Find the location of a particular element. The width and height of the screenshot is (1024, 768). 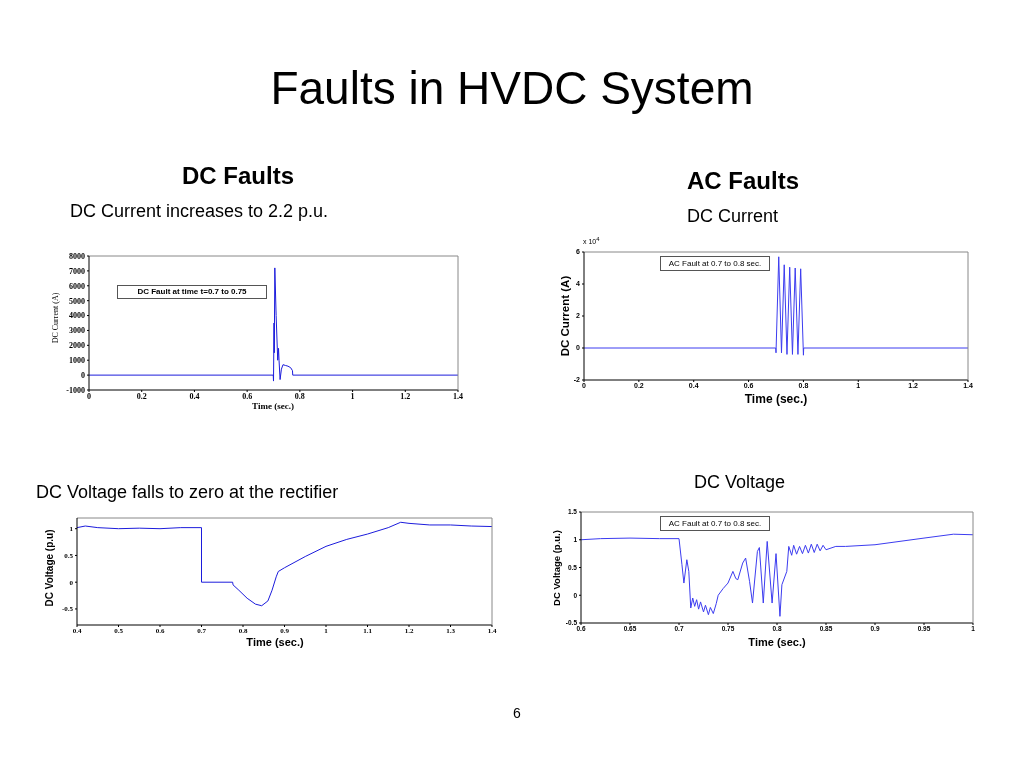

y-tick-label: 2000 is located at coordinates (77, 346).